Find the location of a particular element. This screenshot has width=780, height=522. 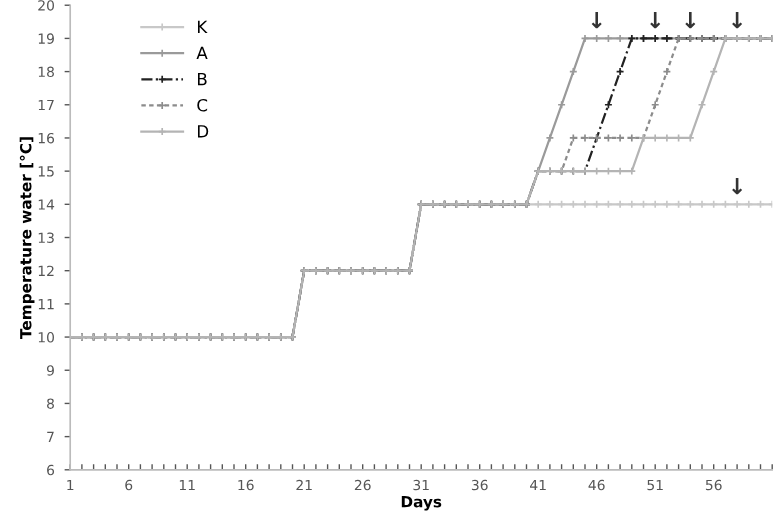

legend-label: D is located at coordinates (203, 131).